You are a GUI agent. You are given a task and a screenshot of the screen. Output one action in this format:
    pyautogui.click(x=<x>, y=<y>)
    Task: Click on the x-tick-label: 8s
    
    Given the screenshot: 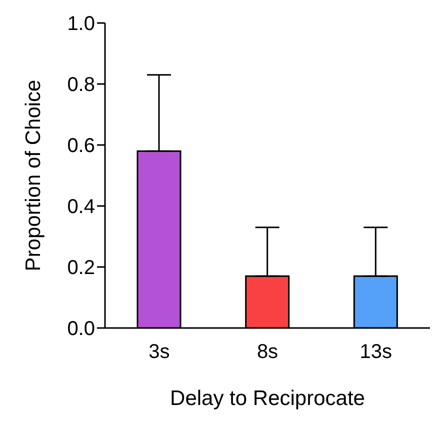 What is the action you would take?
    pyautogui.click(x=267, y=352)
    